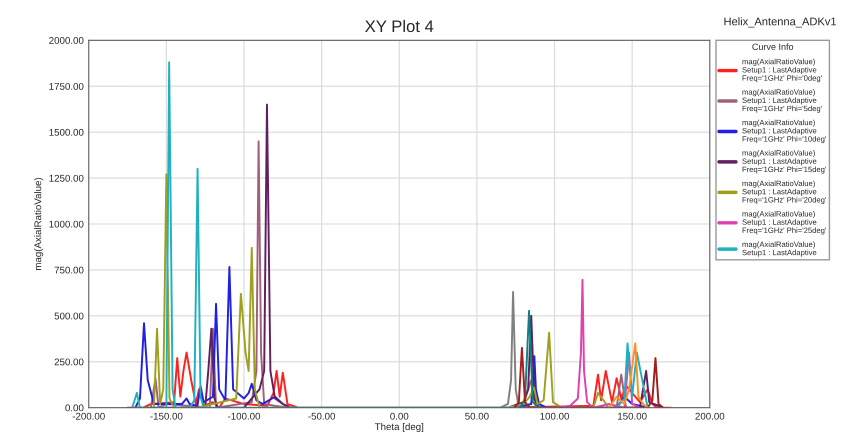  What do you see at coordinates (632, 416) in the screenshot?
I see `x-tick-label: 150.00` at bounding box center [632, 416].